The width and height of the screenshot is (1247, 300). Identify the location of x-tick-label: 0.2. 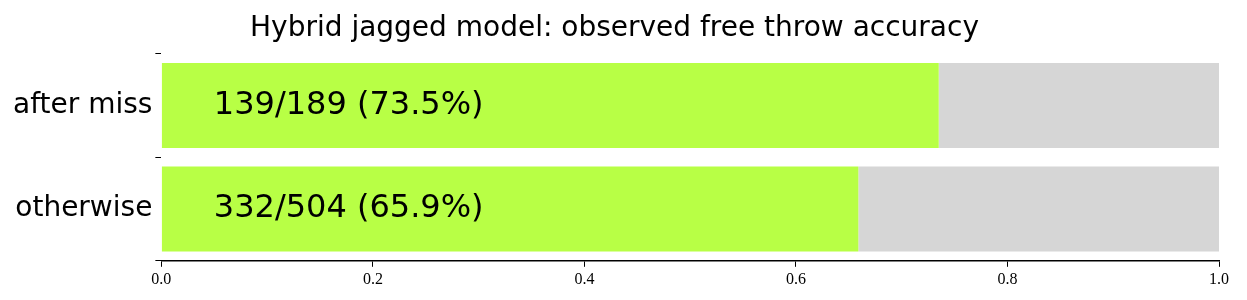
(372, 278).